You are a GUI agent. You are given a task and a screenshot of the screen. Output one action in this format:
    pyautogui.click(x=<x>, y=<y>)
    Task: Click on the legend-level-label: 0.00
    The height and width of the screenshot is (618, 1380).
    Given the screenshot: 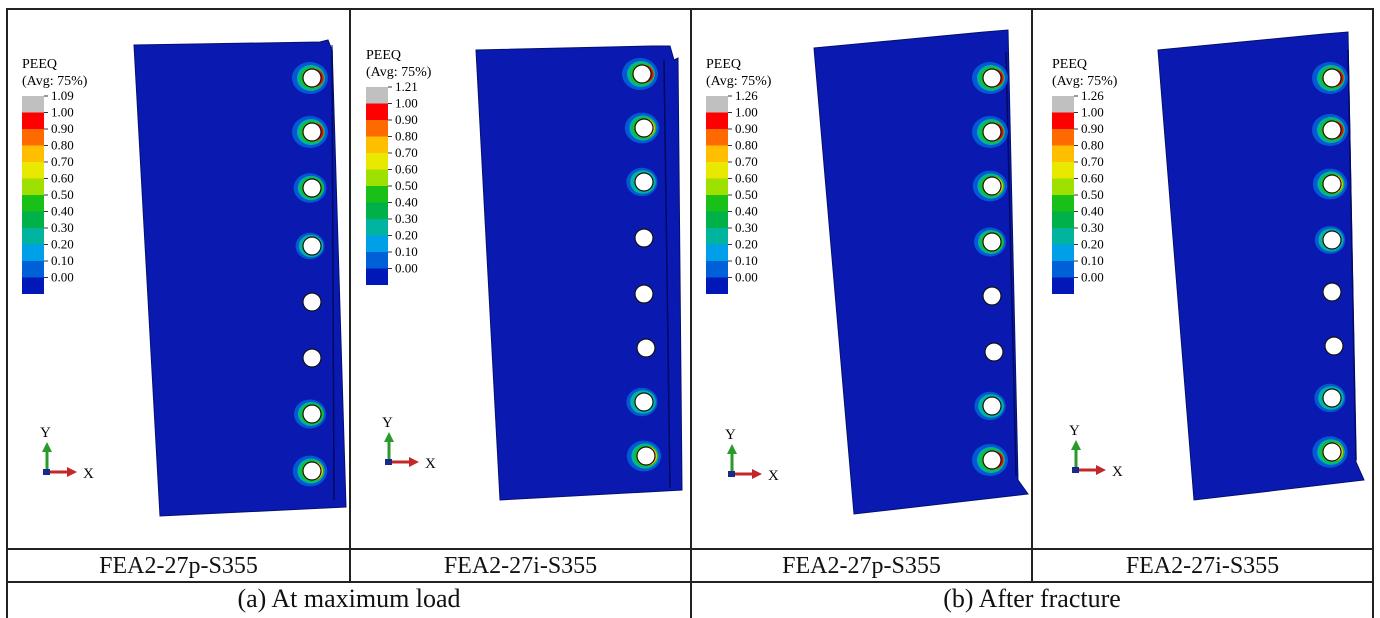 What is the action you would take?
    pyautogui.click(x=406, y=268)
    